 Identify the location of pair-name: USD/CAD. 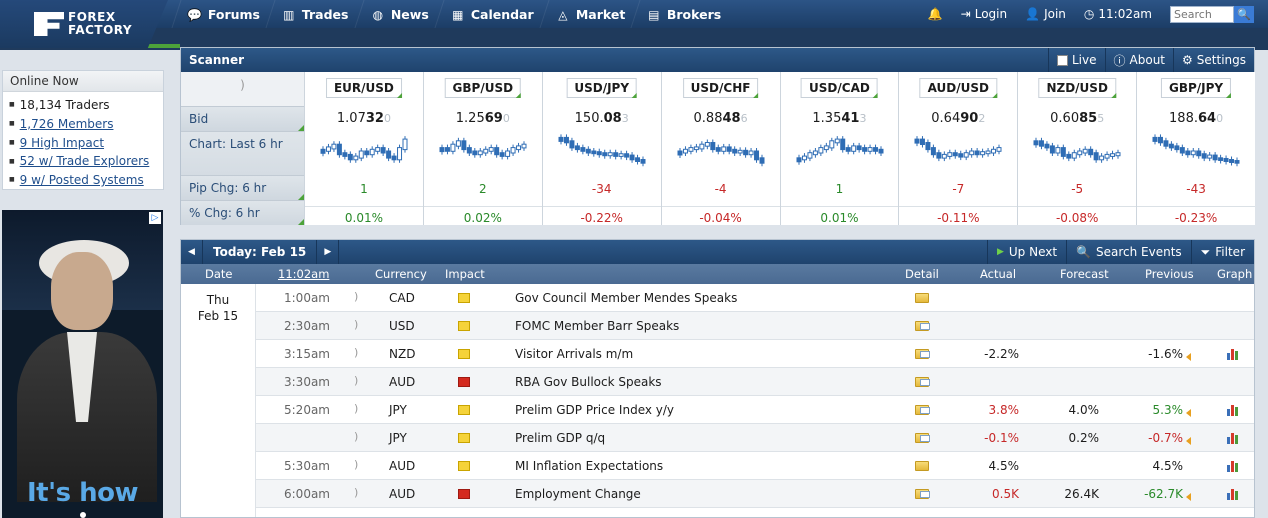
(839, 88).